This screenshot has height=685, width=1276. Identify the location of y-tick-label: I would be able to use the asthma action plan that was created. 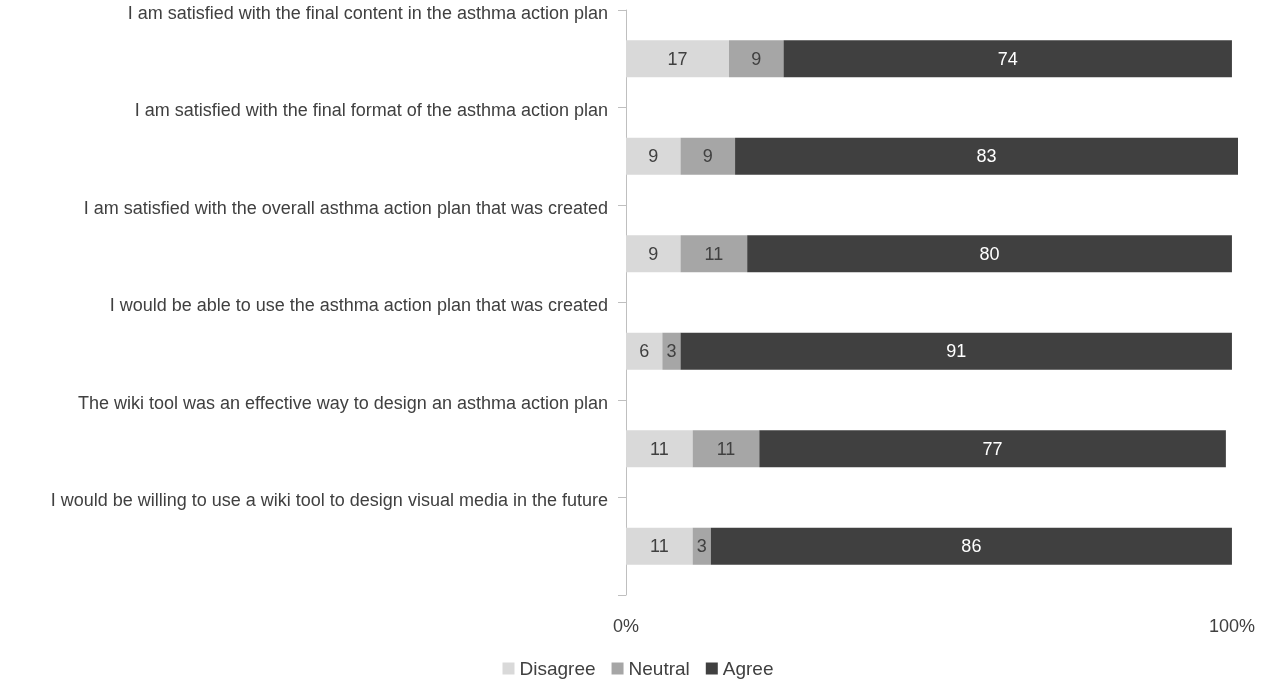
(358, 305).